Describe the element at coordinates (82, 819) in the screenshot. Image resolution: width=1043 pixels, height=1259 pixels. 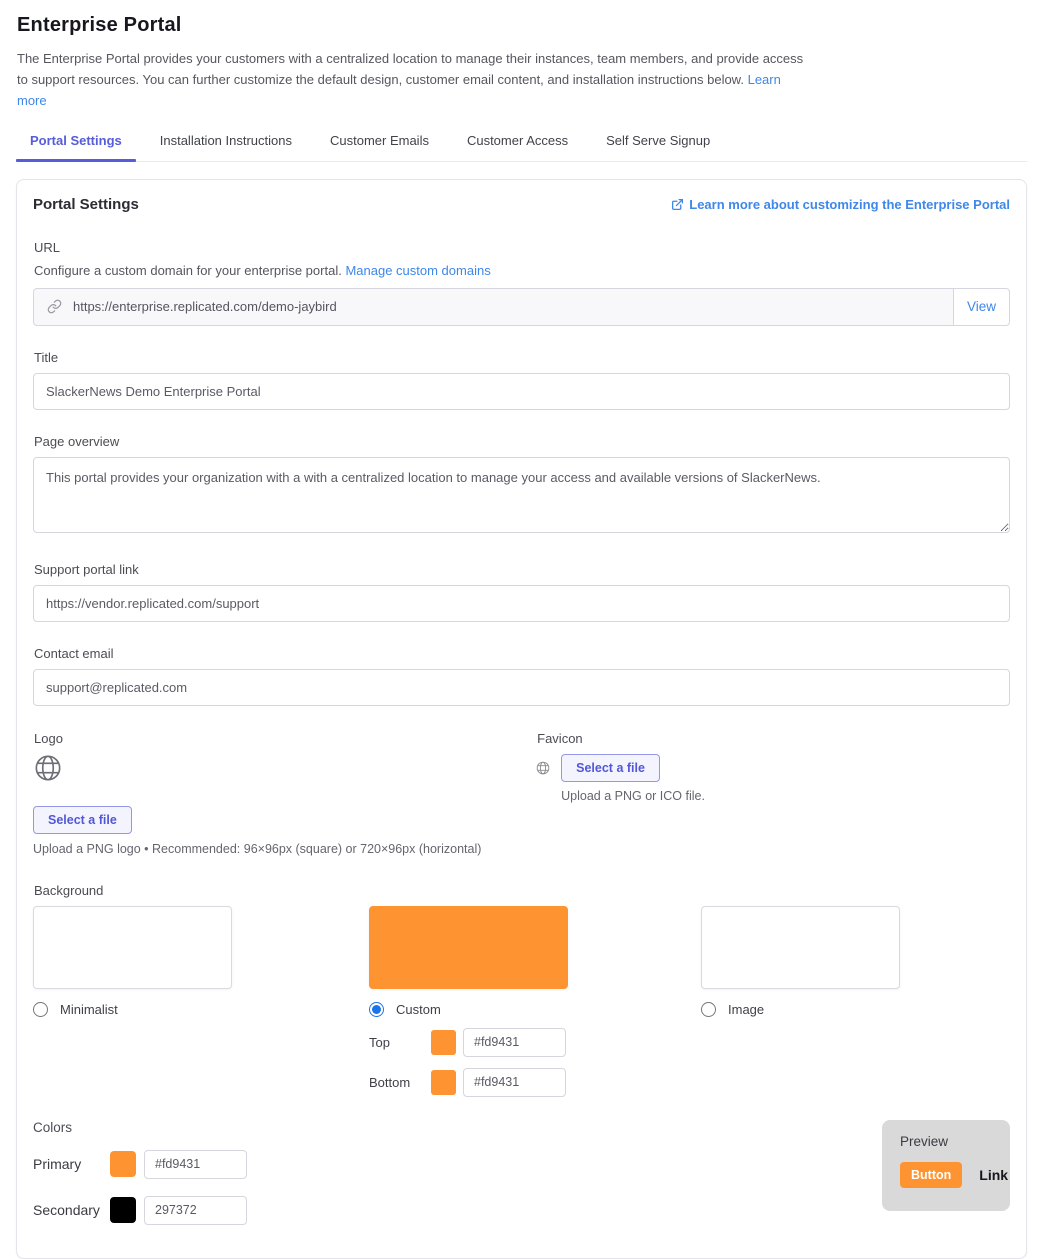
I see `logo-select-file-button: Select a file` at that location.